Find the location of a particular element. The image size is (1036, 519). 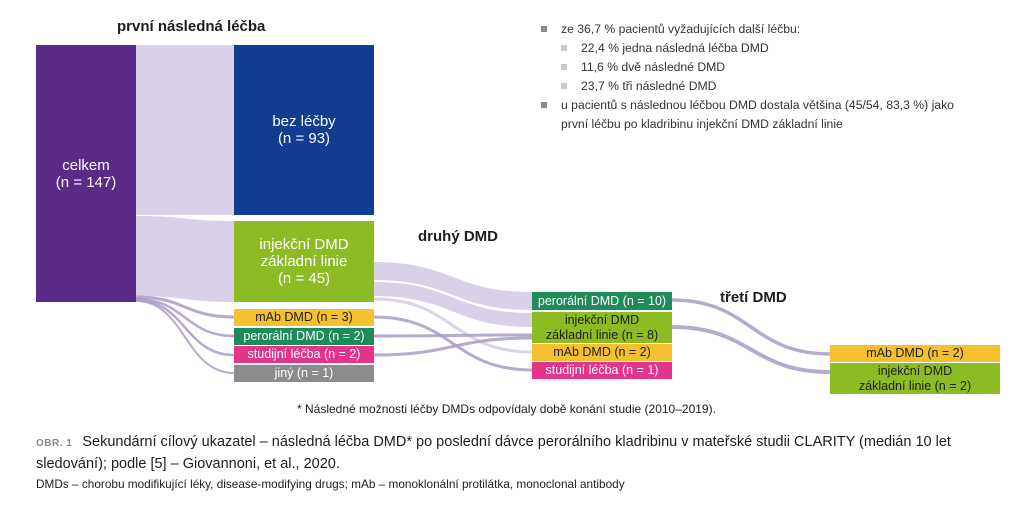

flow-to-study-first is located at coordinates (185, 327).